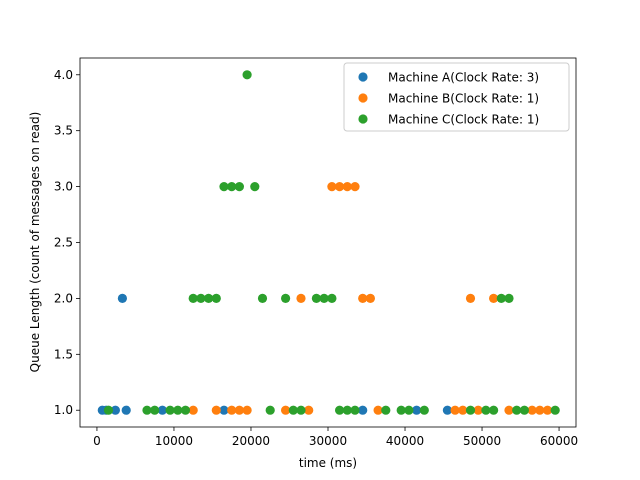 Image resolution: width=640 pixels, height=480 pixels. Describe the element at coordinates (63, 75) in the screenshot. I see `y-tick-label: 4.0` at that location.